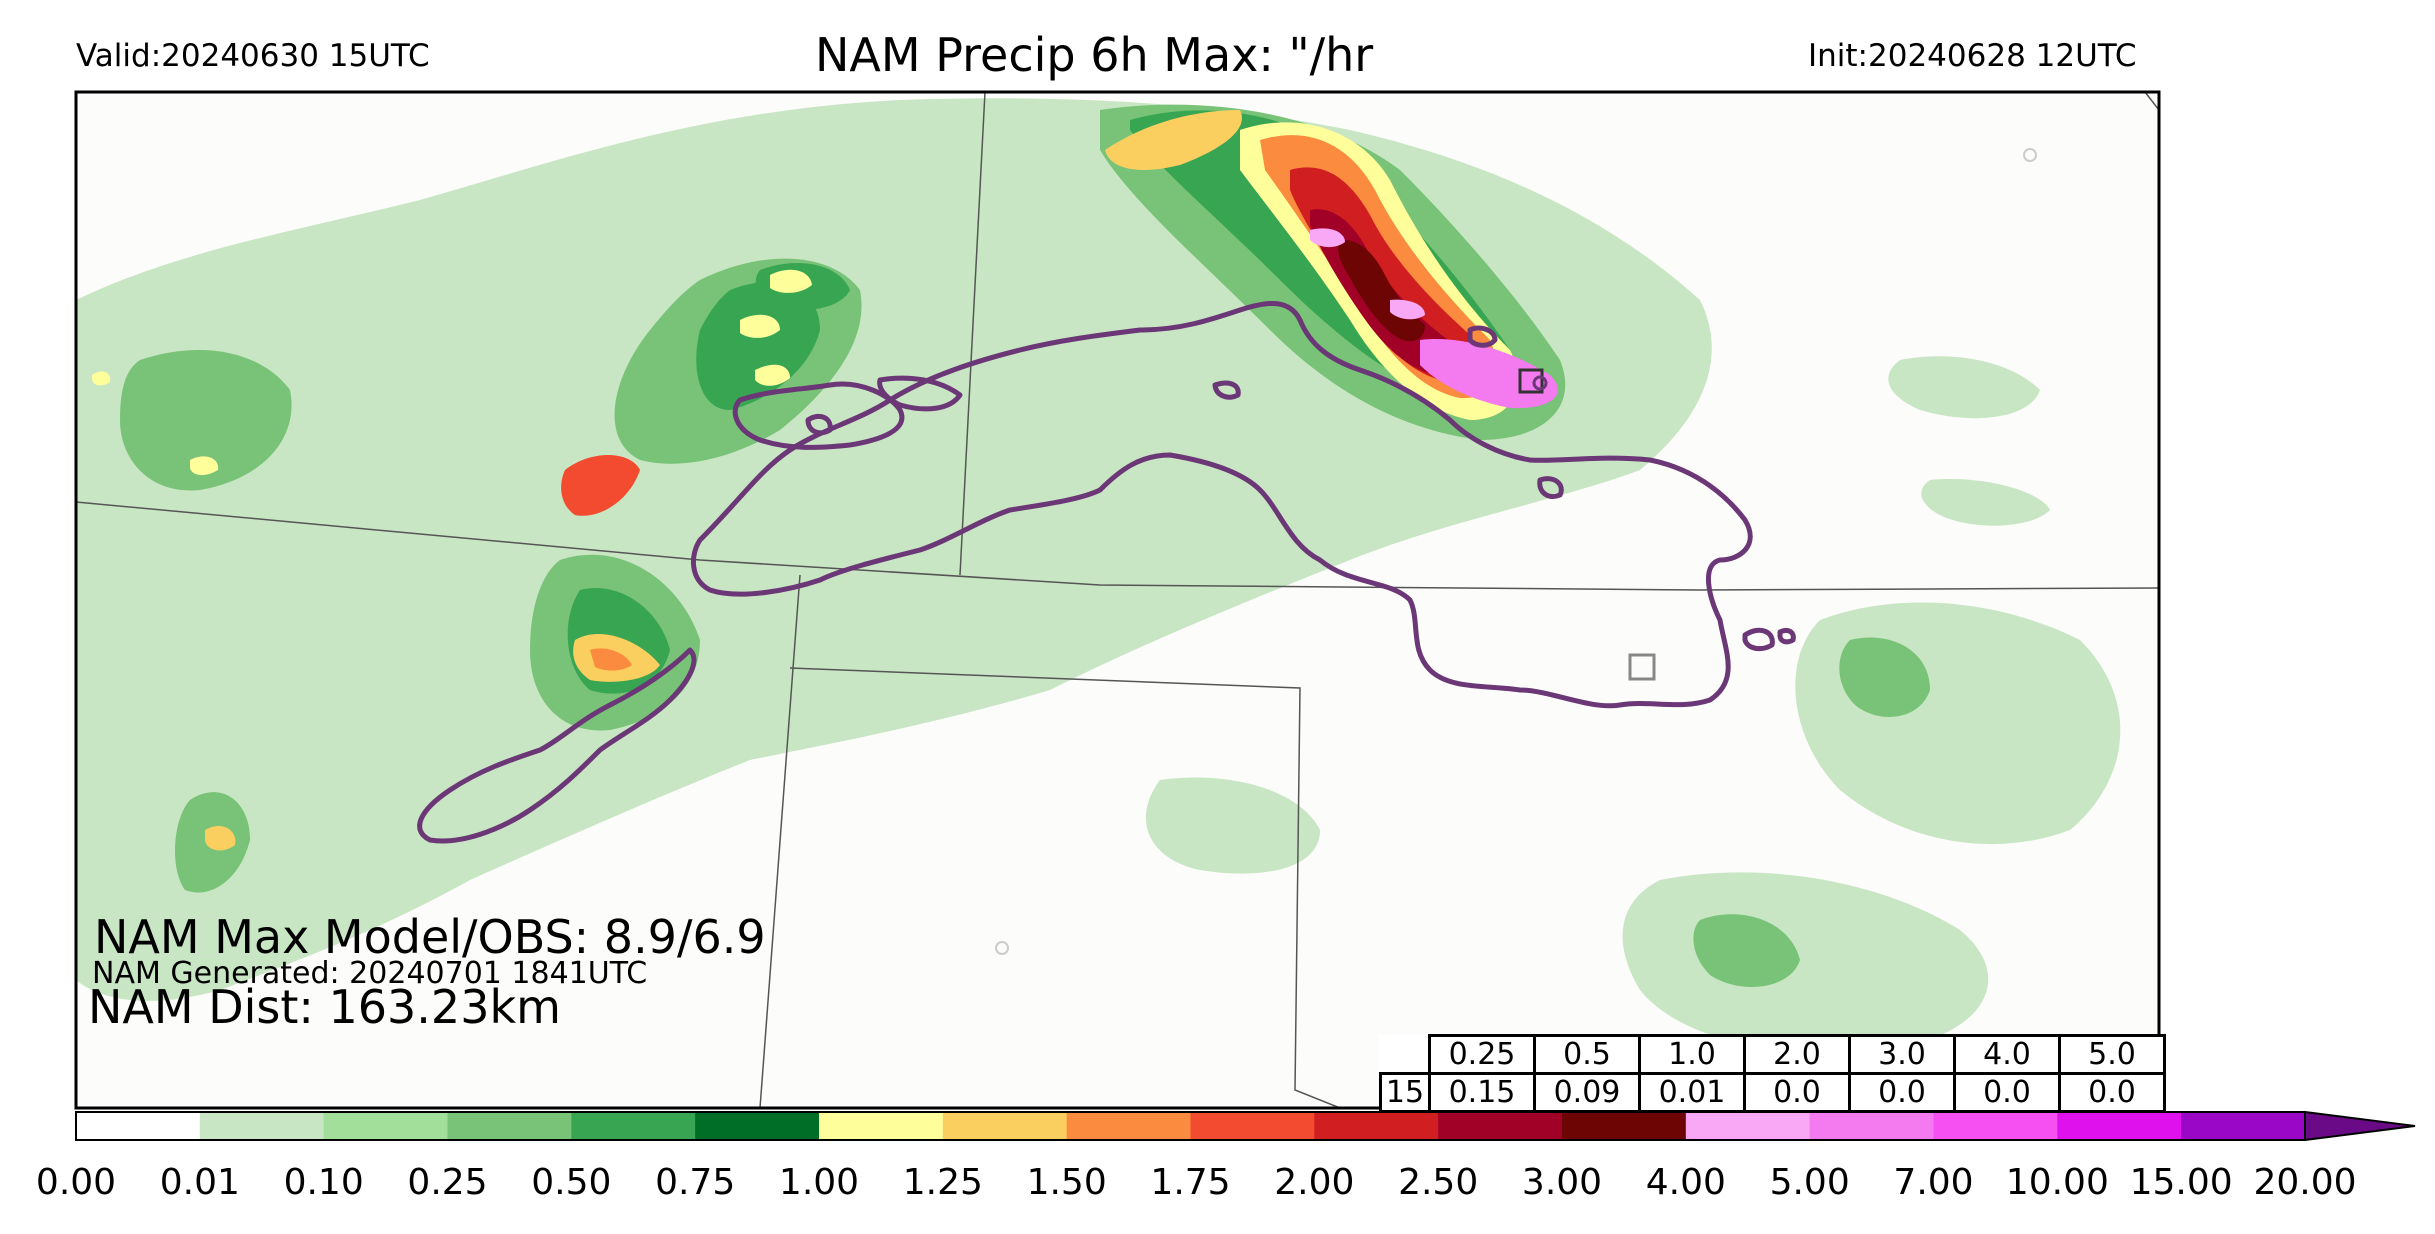 The height and width of the screenshot is (1234, 2435). What do you see at coordinates (1587, 1054) in the screenshot?
I see `threshold-cell: 0.5` at bounding box center [1587, 1054].